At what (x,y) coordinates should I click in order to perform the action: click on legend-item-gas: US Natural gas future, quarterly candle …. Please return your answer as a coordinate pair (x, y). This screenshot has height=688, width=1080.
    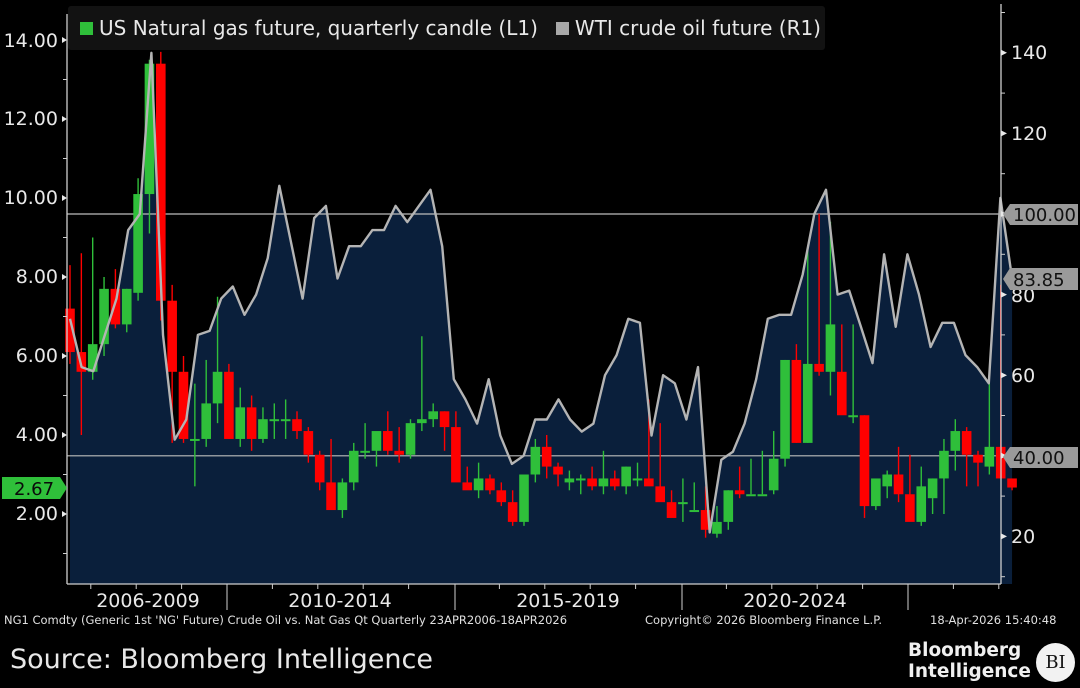
    Looking at the image, I should click on (309, 28).